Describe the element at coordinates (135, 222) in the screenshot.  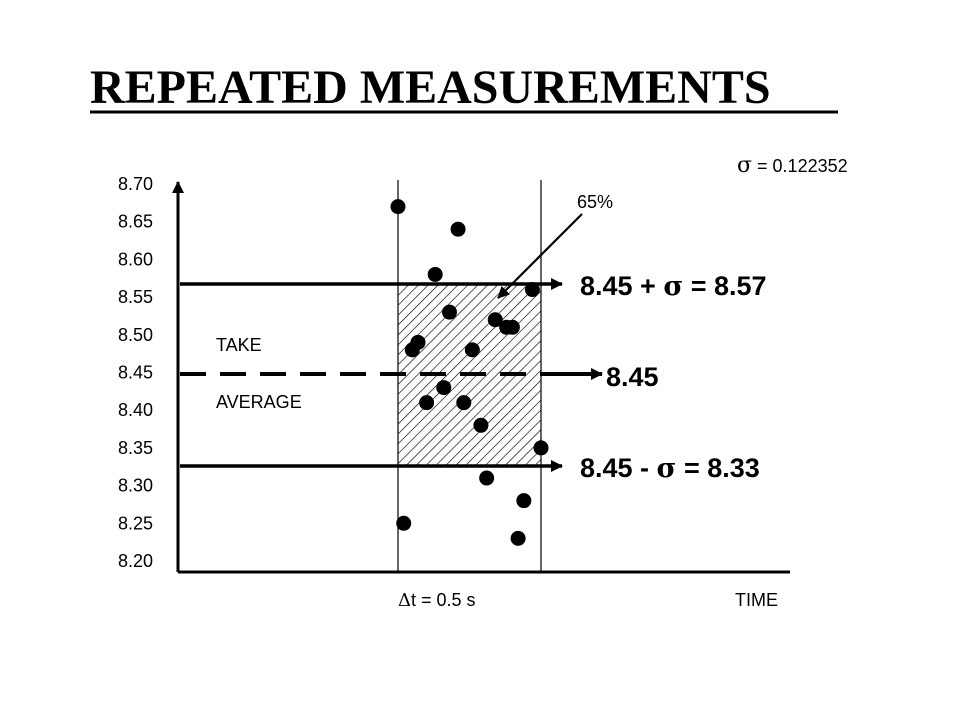
I see `y-tick-label: 8.65` at that location.